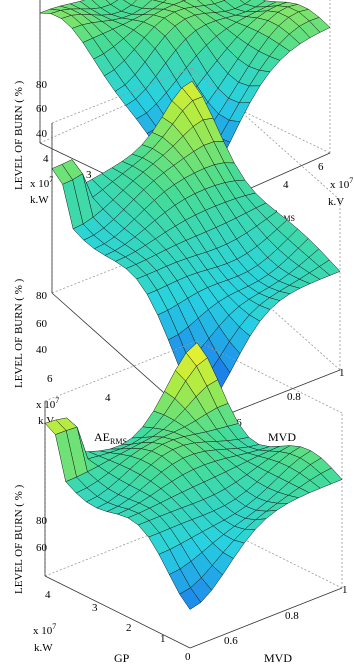  Describe the element at coordinates (122, 658) in the screenshot. I see `panel-3-x-label: GP` at that location.